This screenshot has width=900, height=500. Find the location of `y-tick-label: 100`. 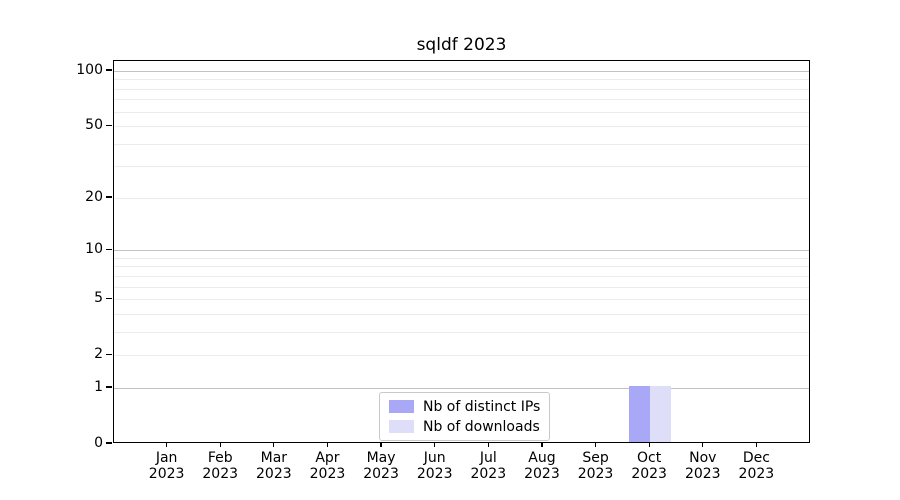

y-tick-label: 100 is located at coordinates (89, 69).